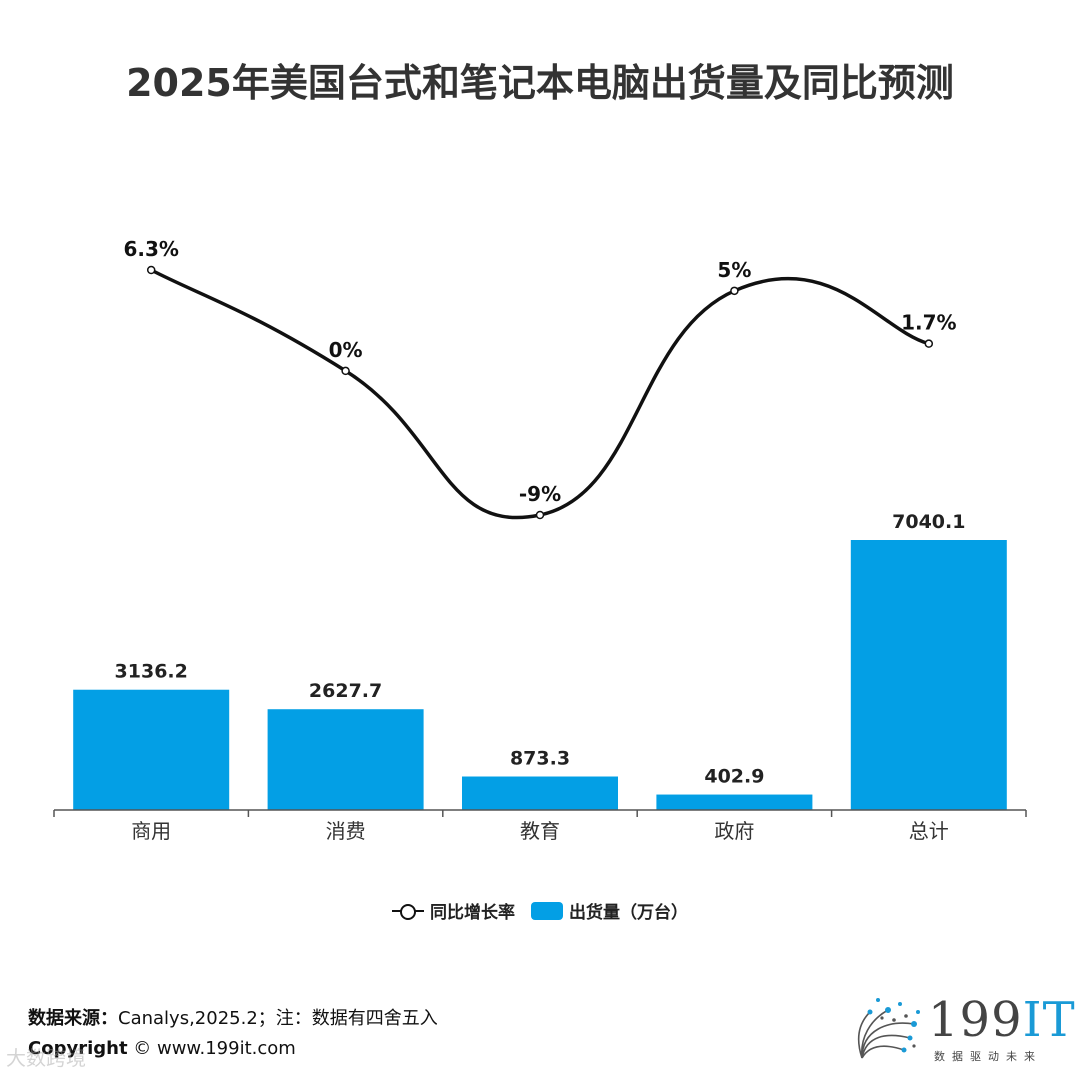 This screenshot has width=1080, height=1080. Describe the element at coordinates (988, 1056) in the screenshot. I see `logo-tagline: 数据驱动未来` at that location.